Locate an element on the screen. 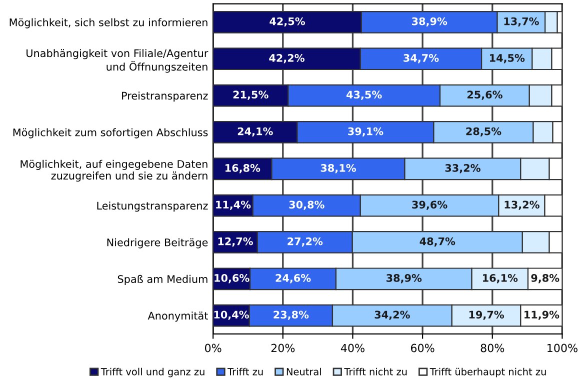 The width and height of the screenshot is (579, 386). data-label: 23,8% is located at coordinates (291, 315).